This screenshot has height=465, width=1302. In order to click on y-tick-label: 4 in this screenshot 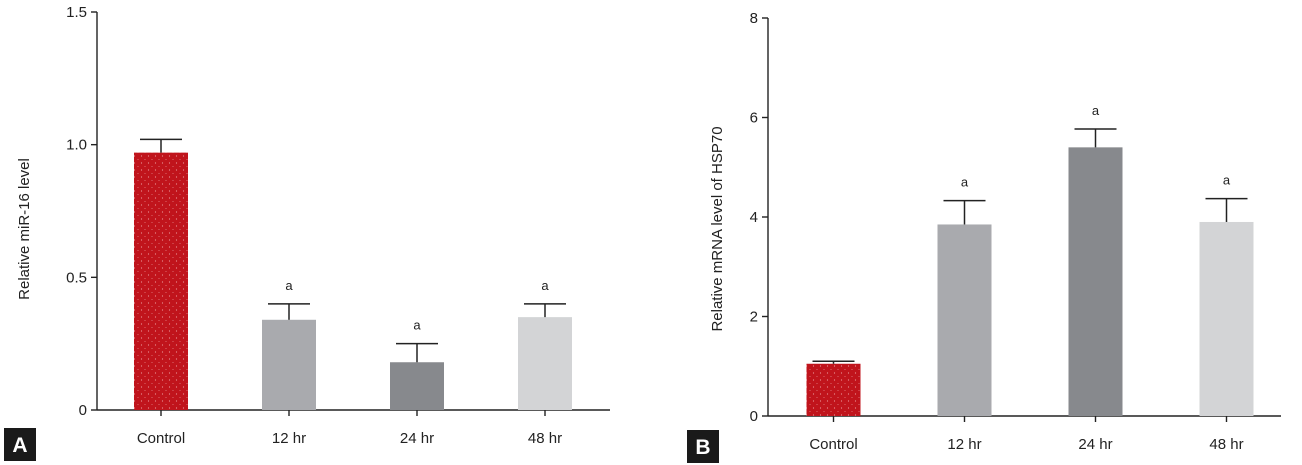, I will do `click(754, 217)`.